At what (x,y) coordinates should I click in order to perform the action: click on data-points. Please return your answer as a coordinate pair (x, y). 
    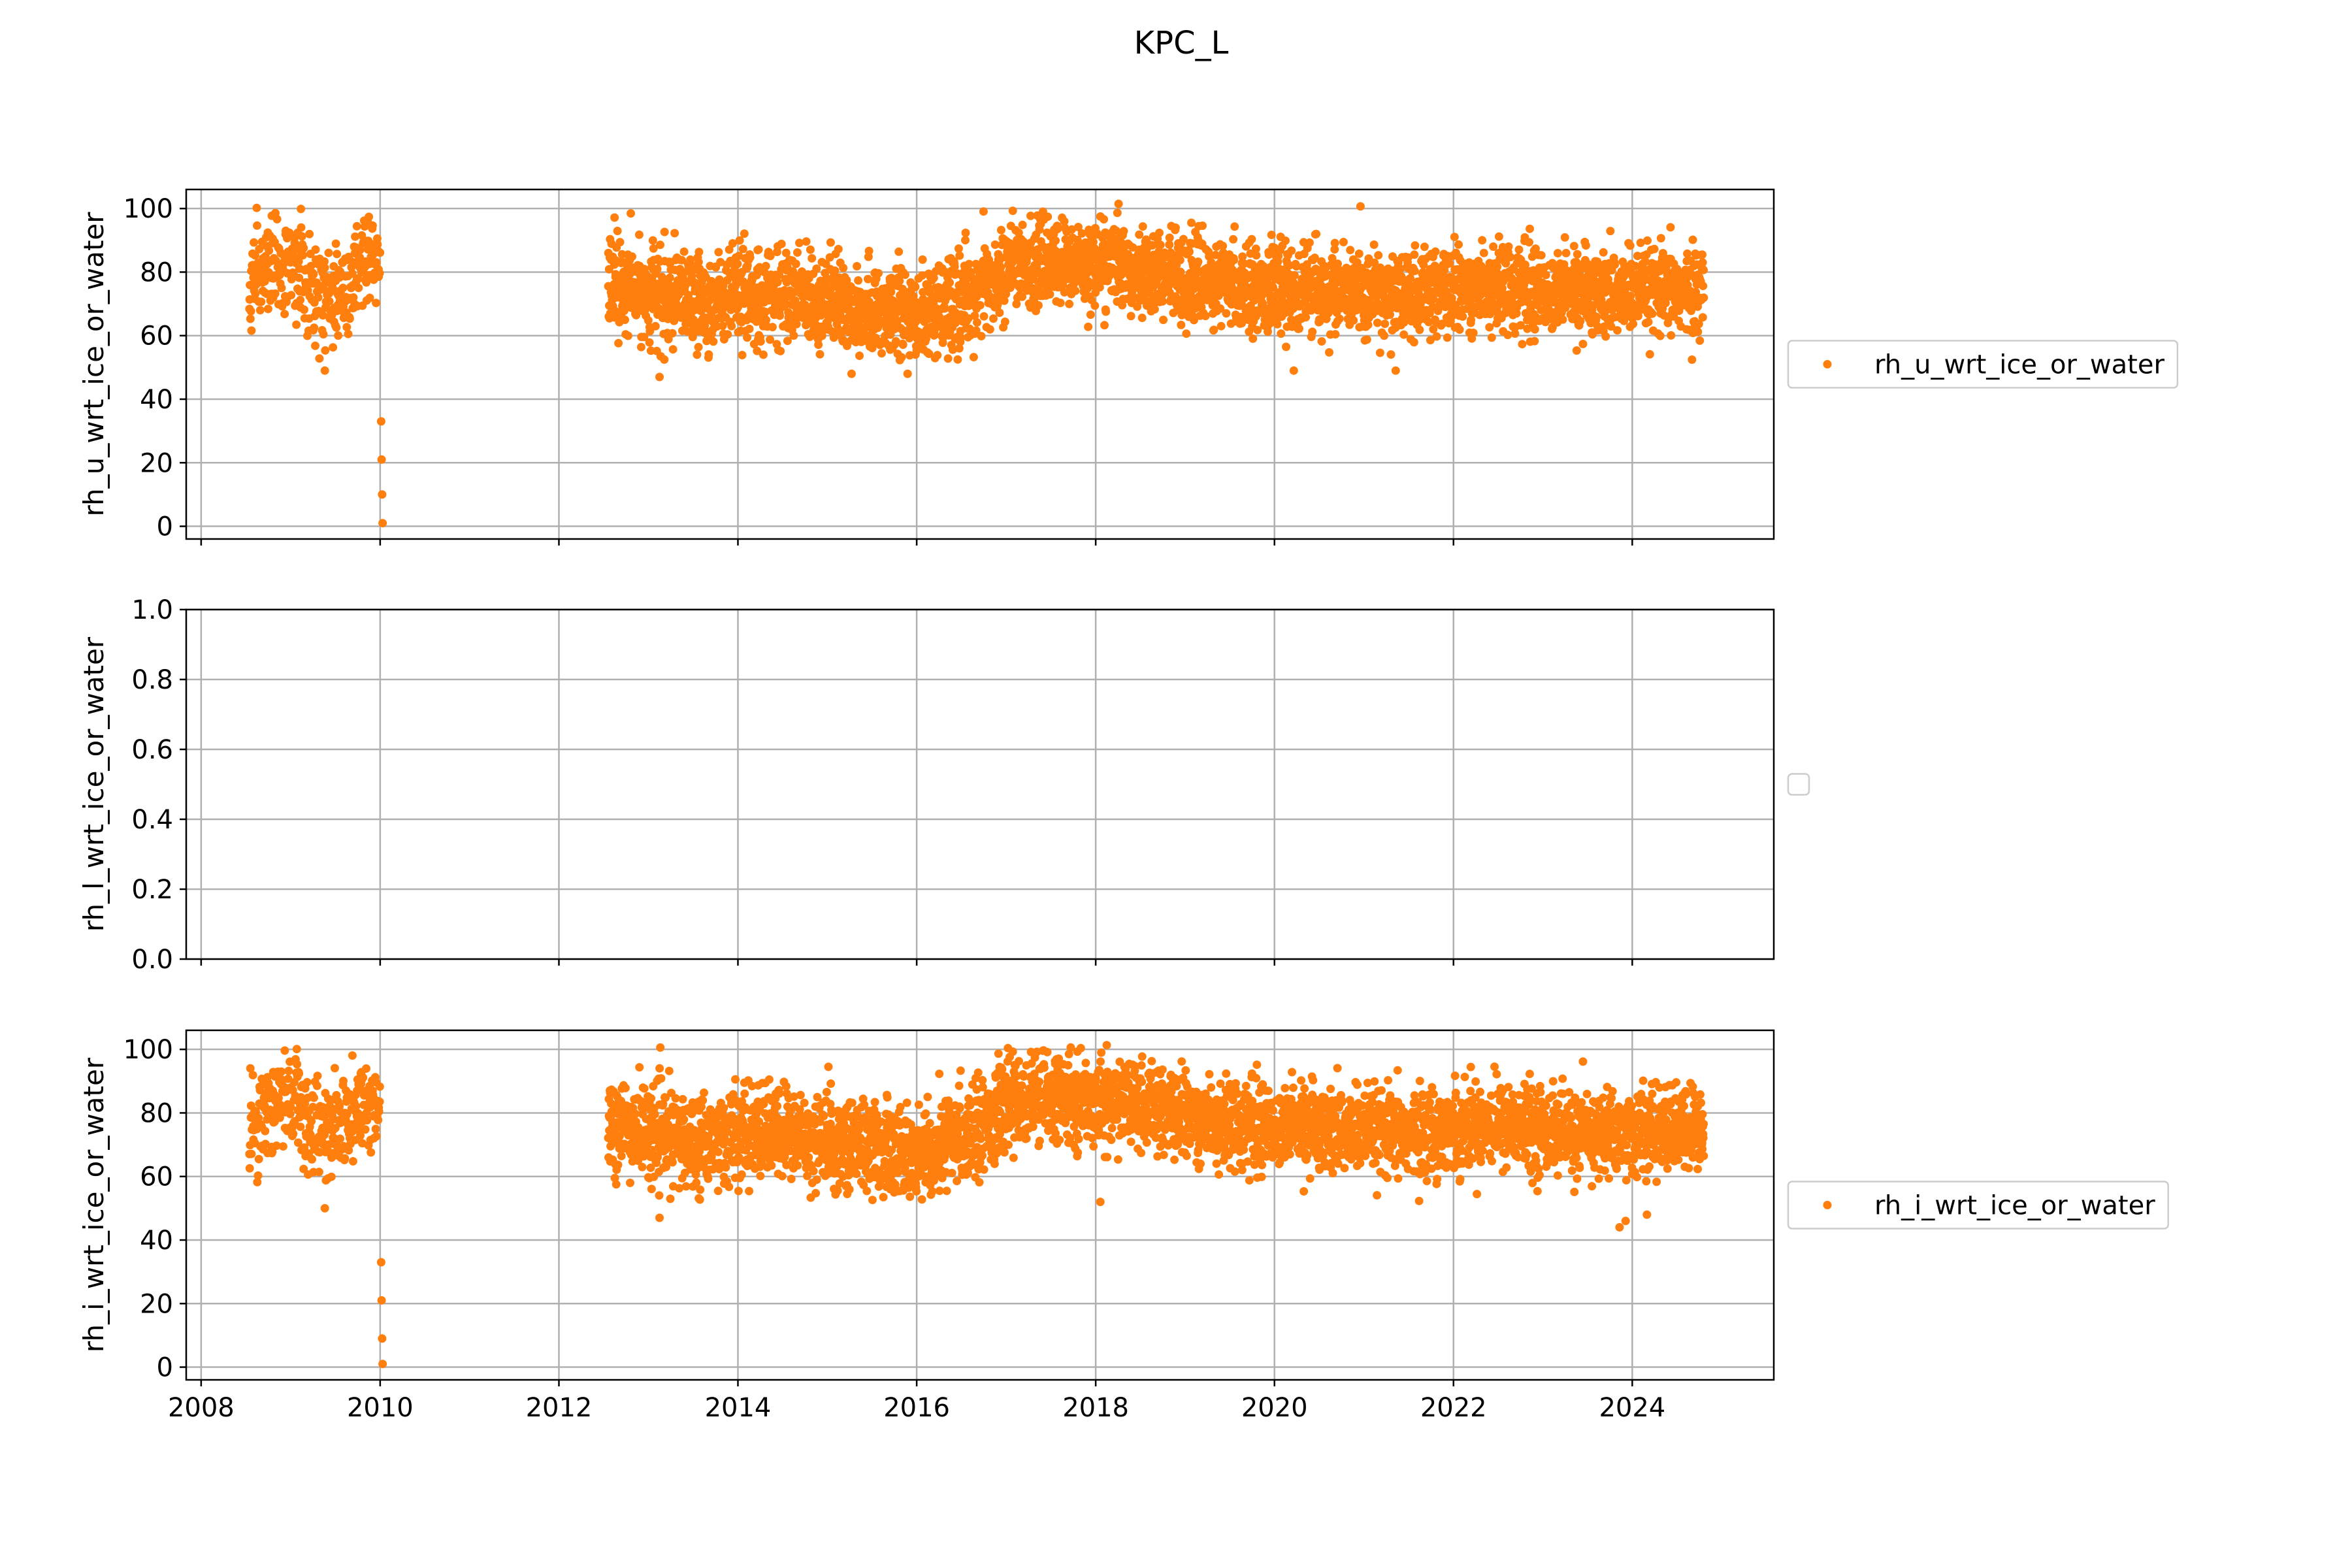
    Looking at the image, I should click on (976, 1205).